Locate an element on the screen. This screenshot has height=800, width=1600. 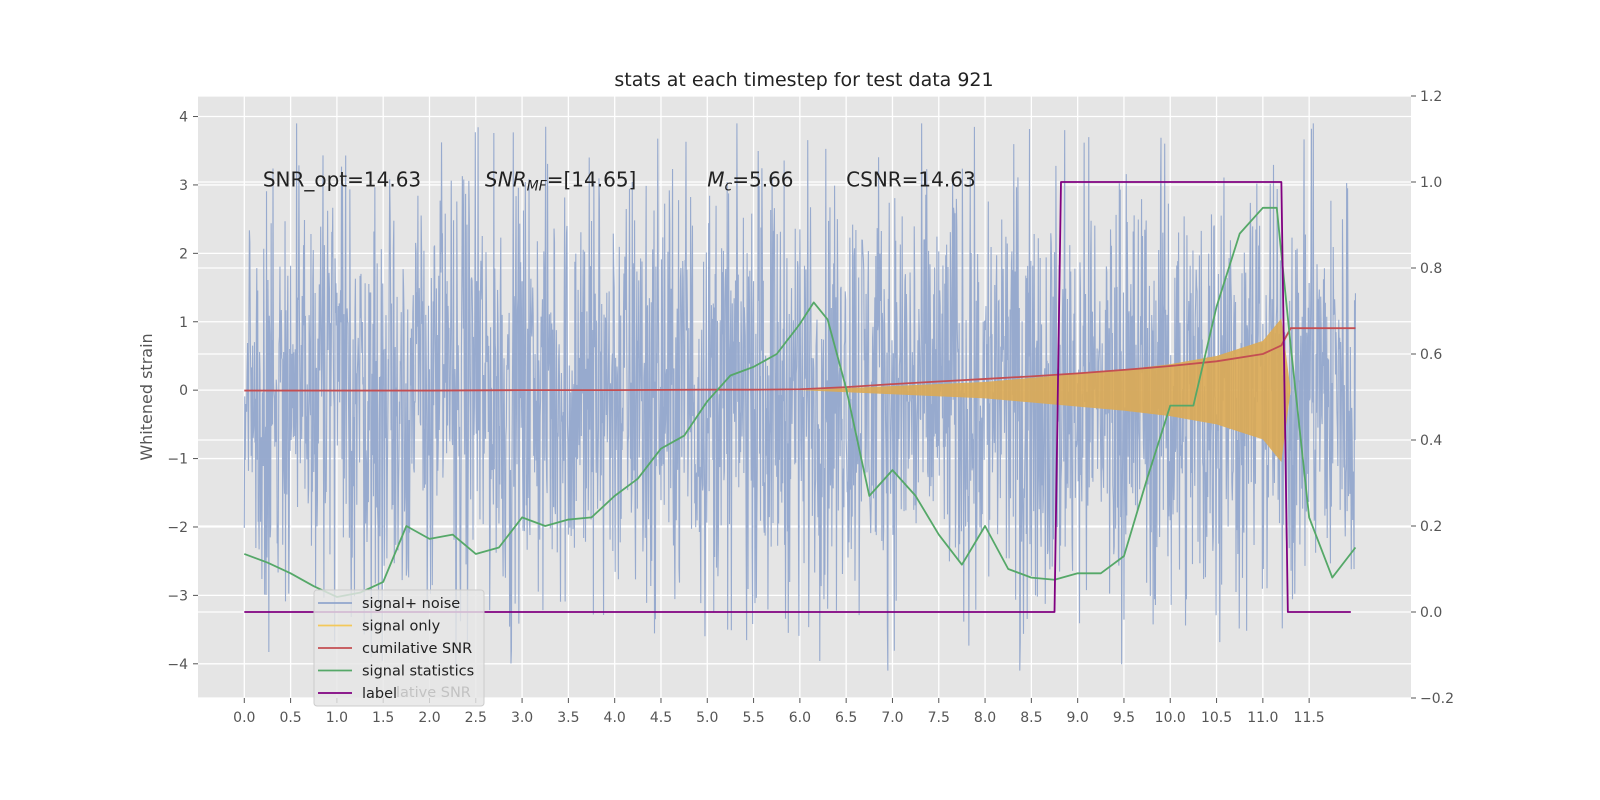
legend-box is located at coordinates (399, 648).